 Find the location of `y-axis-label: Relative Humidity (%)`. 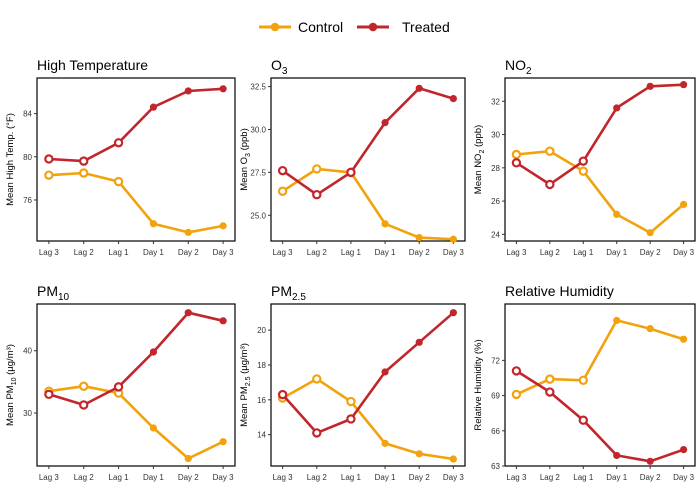

y-axis-label: Relative Humidity (%) is located at coordinates (478, 384).